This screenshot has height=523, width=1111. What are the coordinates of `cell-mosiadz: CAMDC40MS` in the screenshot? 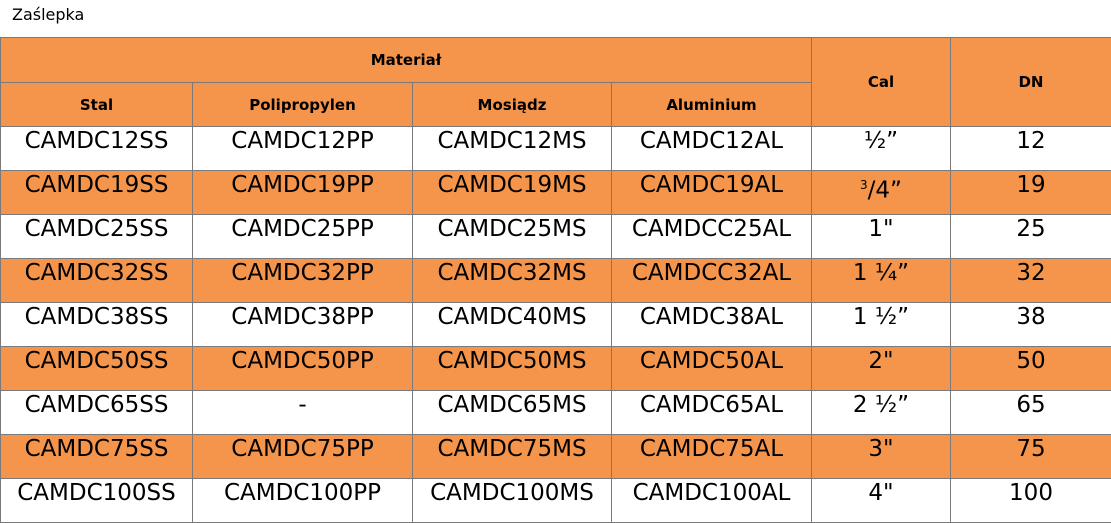 It's located at (512, 325).